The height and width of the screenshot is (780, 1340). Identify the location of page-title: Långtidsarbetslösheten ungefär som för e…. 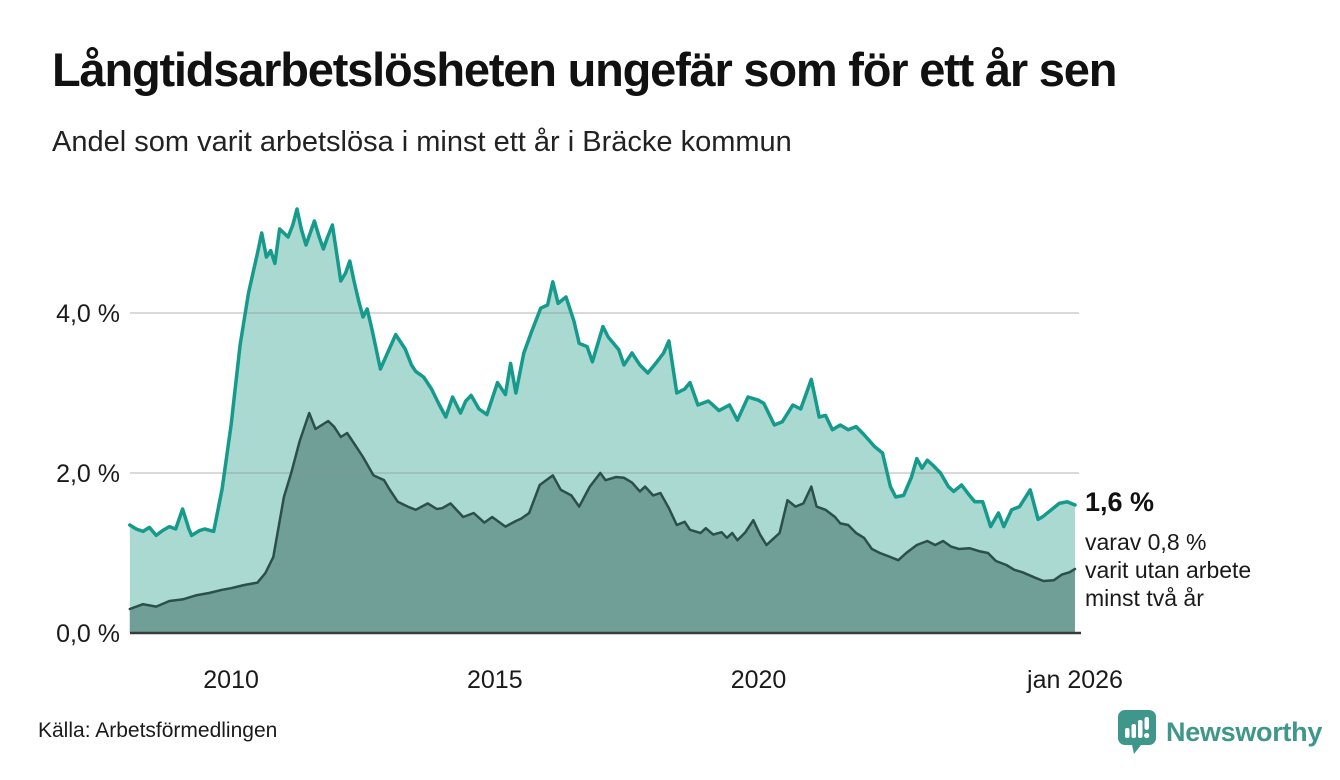
(584, 69).